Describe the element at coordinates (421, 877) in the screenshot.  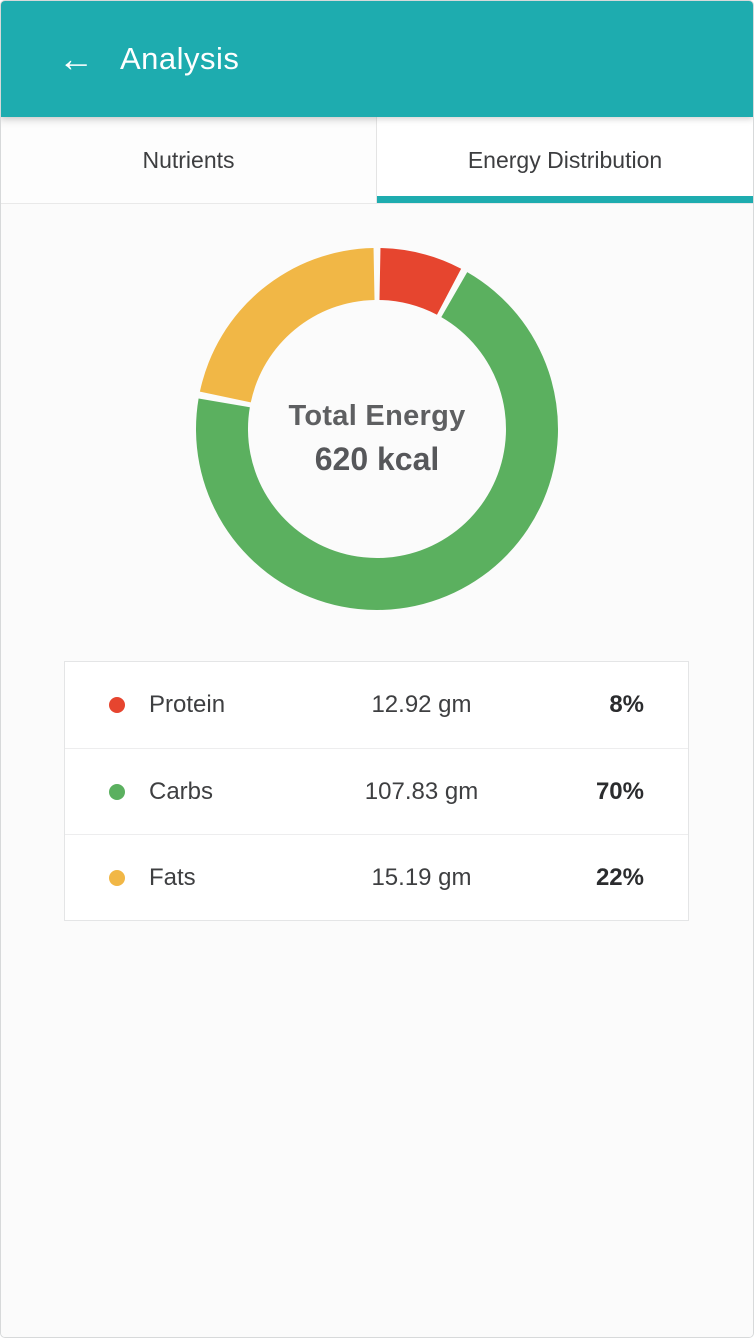
I see `fats-amount: 15.19 gm` at that location.